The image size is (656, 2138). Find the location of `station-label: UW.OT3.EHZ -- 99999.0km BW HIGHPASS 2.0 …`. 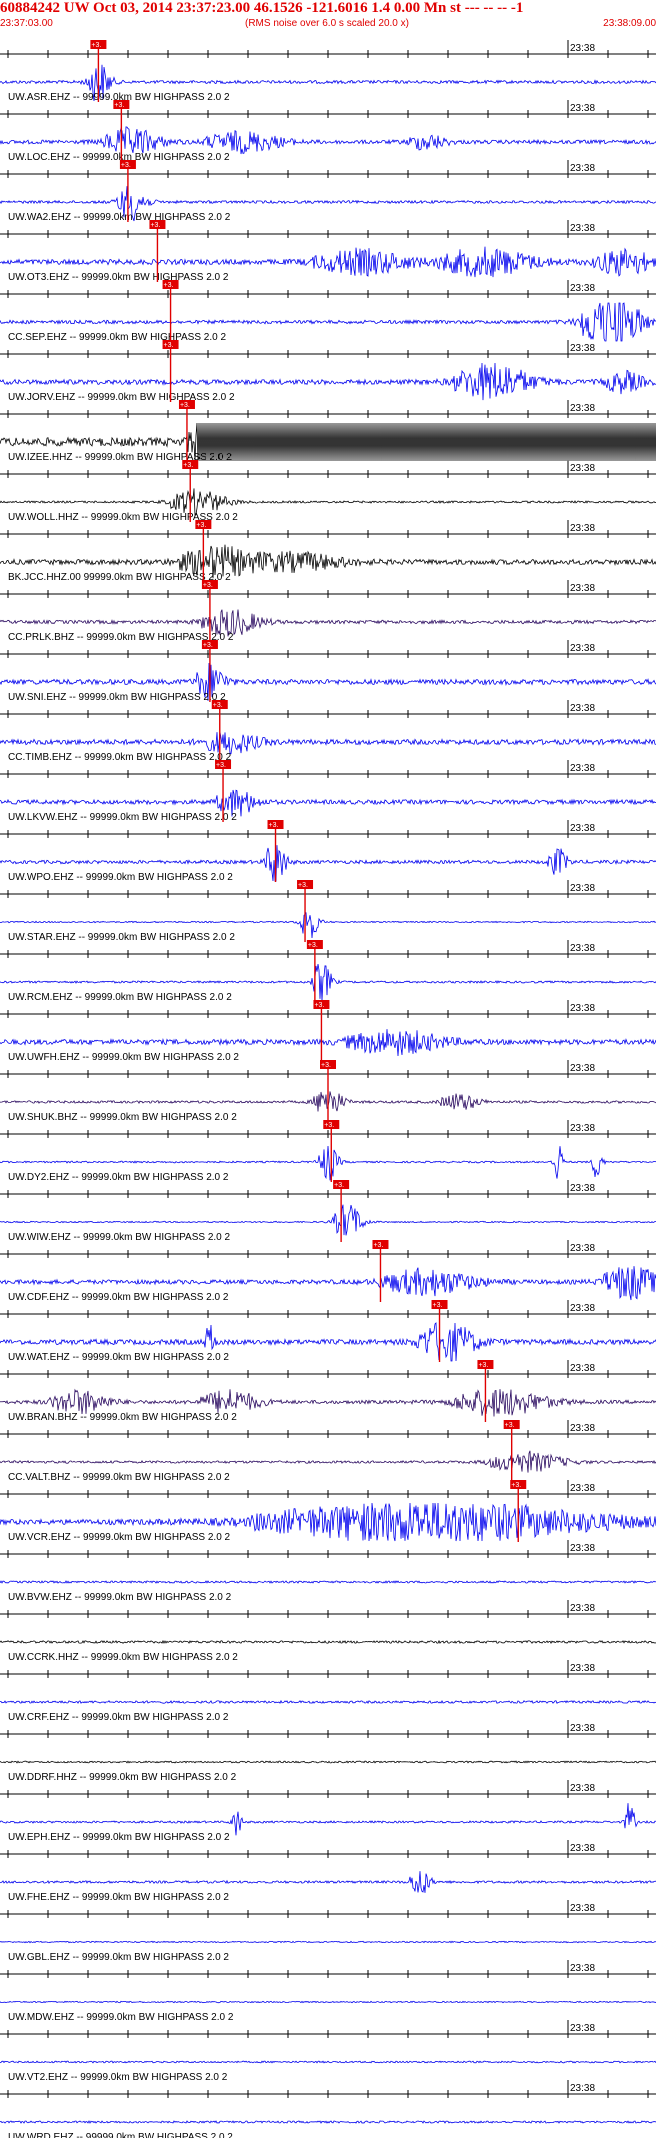

station-label: UW.OT3.EHZ -- 99999.0km BW HIGHPASS 2.0 … is located at coordinates (118, 277).